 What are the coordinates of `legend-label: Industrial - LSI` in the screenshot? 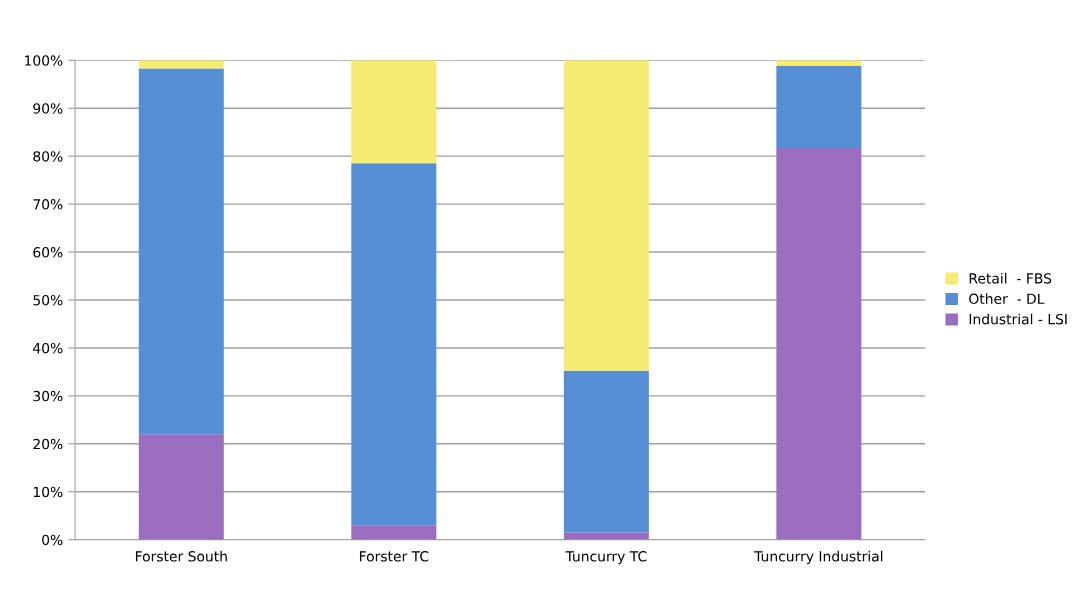 It's located at (1018, 319).